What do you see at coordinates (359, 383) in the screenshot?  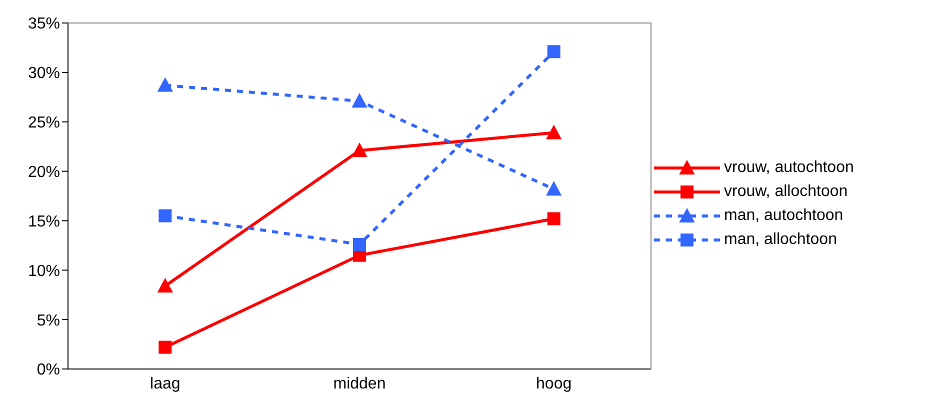 I see `x-tick-label: midden` at bounding box center [359, 383].